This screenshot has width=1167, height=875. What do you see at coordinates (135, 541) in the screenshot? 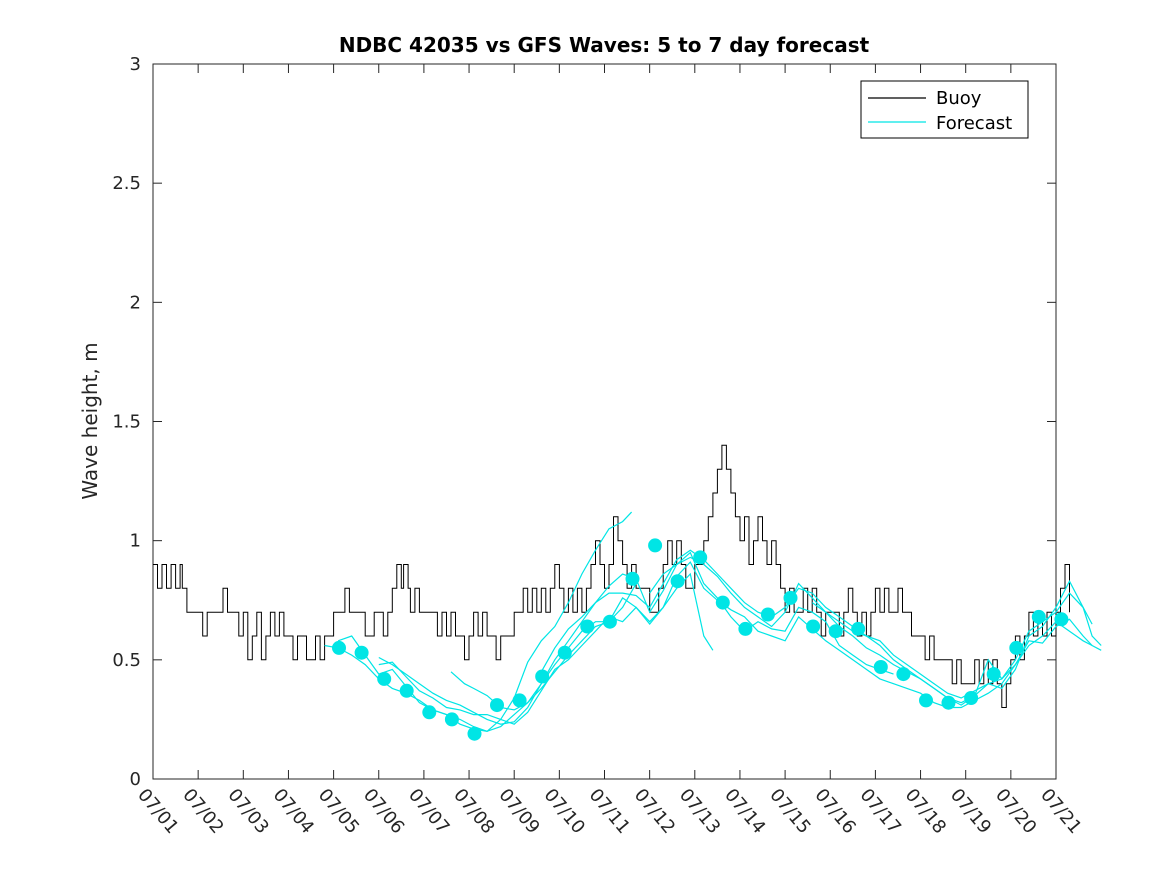
I see `y-tick-label: 1` at bounding box center [135, 541].